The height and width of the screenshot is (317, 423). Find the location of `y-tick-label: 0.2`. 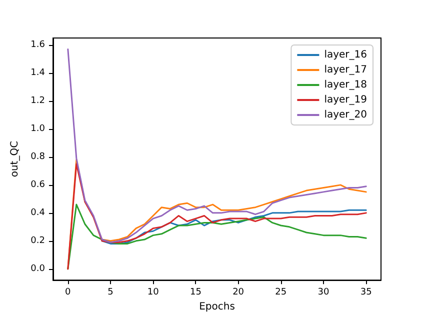

y-tick-label: 0.2 is located at coordinates (37, 241).